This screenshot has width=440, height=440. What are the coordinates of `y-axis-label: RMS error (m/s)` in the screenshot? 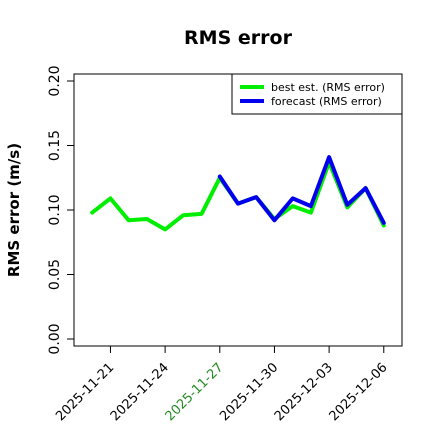 It's located at (14, 210).